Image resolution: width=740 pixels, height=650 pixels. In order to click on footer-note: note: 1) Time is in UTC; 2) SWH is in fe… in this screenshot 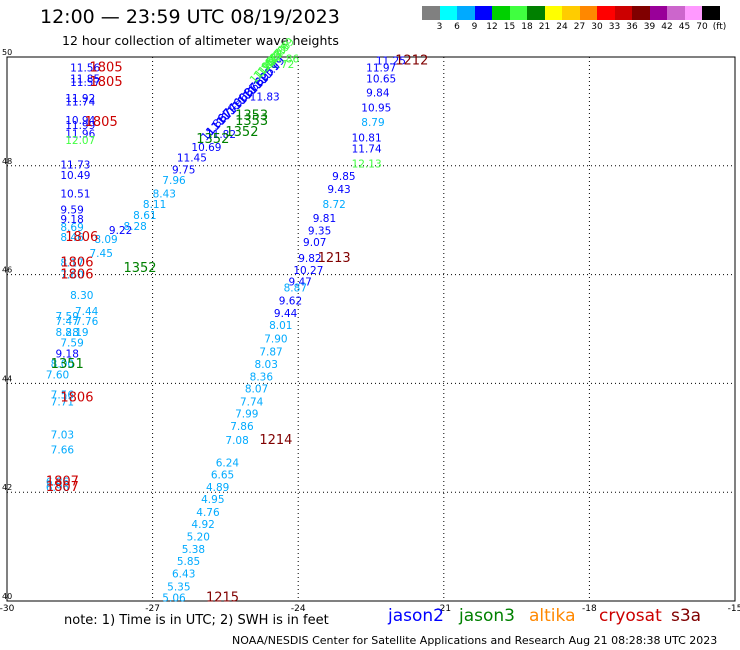, I will do `click(196, 620)`.